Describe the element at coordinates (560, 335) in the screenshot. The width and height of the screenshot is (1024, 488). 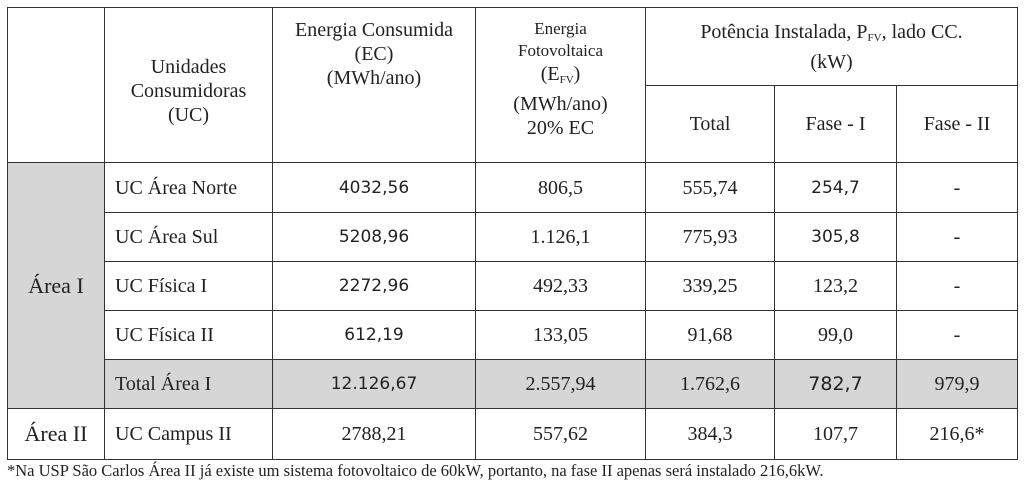
I see `efv-value: 133,05` at that location.